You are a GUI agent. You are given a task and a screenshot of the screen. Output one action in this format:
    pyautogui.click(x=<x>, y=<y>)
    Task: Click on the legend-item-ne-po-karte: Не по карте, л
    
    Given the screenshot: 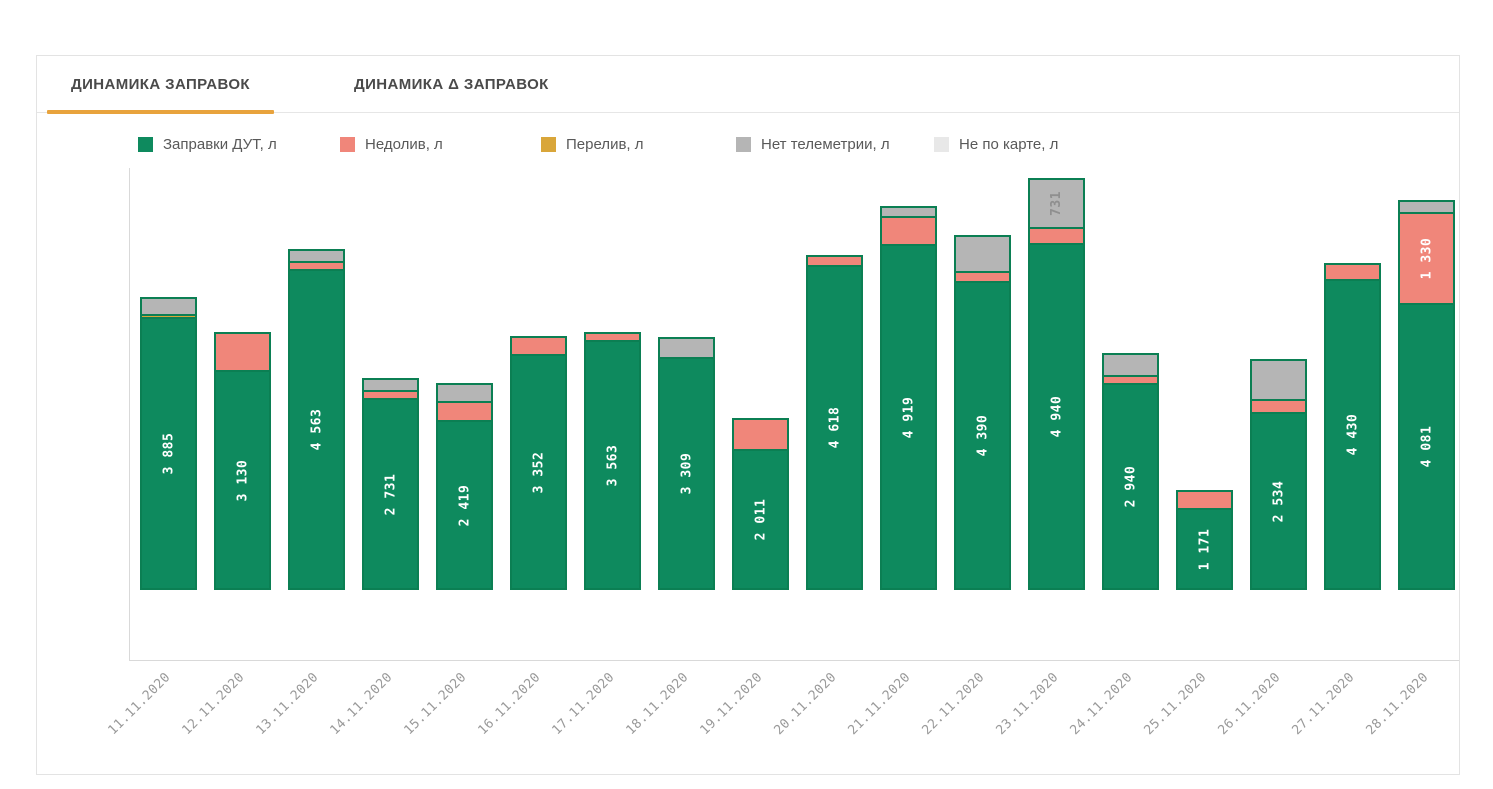 What is the action you would take?
    pyautogui.click(x=996, y=144)
    